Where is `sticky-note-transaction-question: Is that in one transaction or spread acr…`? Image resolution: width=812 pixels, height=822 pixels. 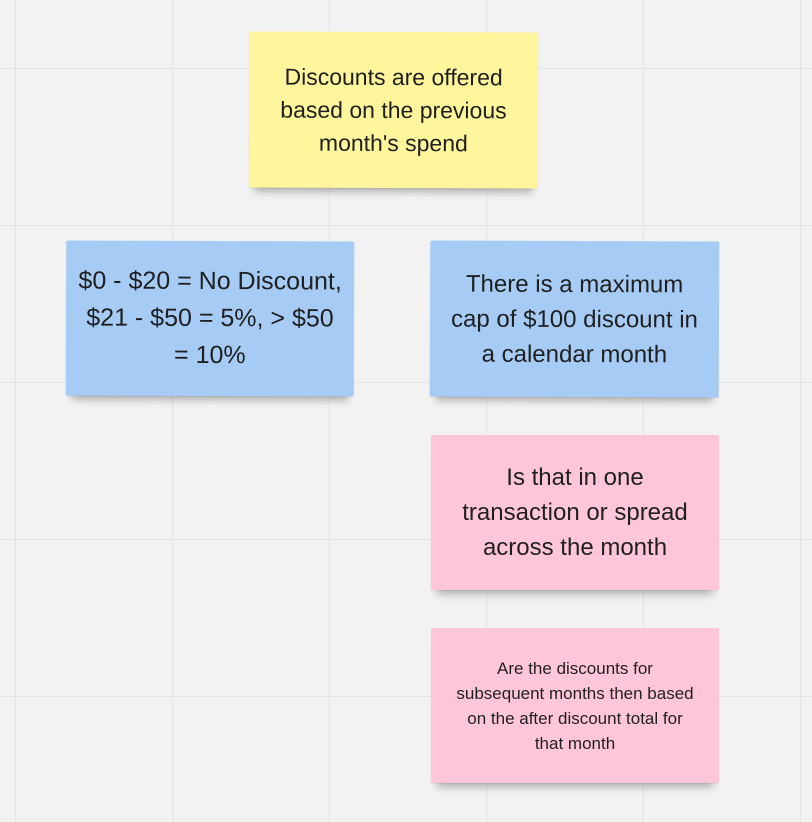 sticky-note-transaction-question: Is that in one transaction or spread acr… is located at coordinates (575, 512).